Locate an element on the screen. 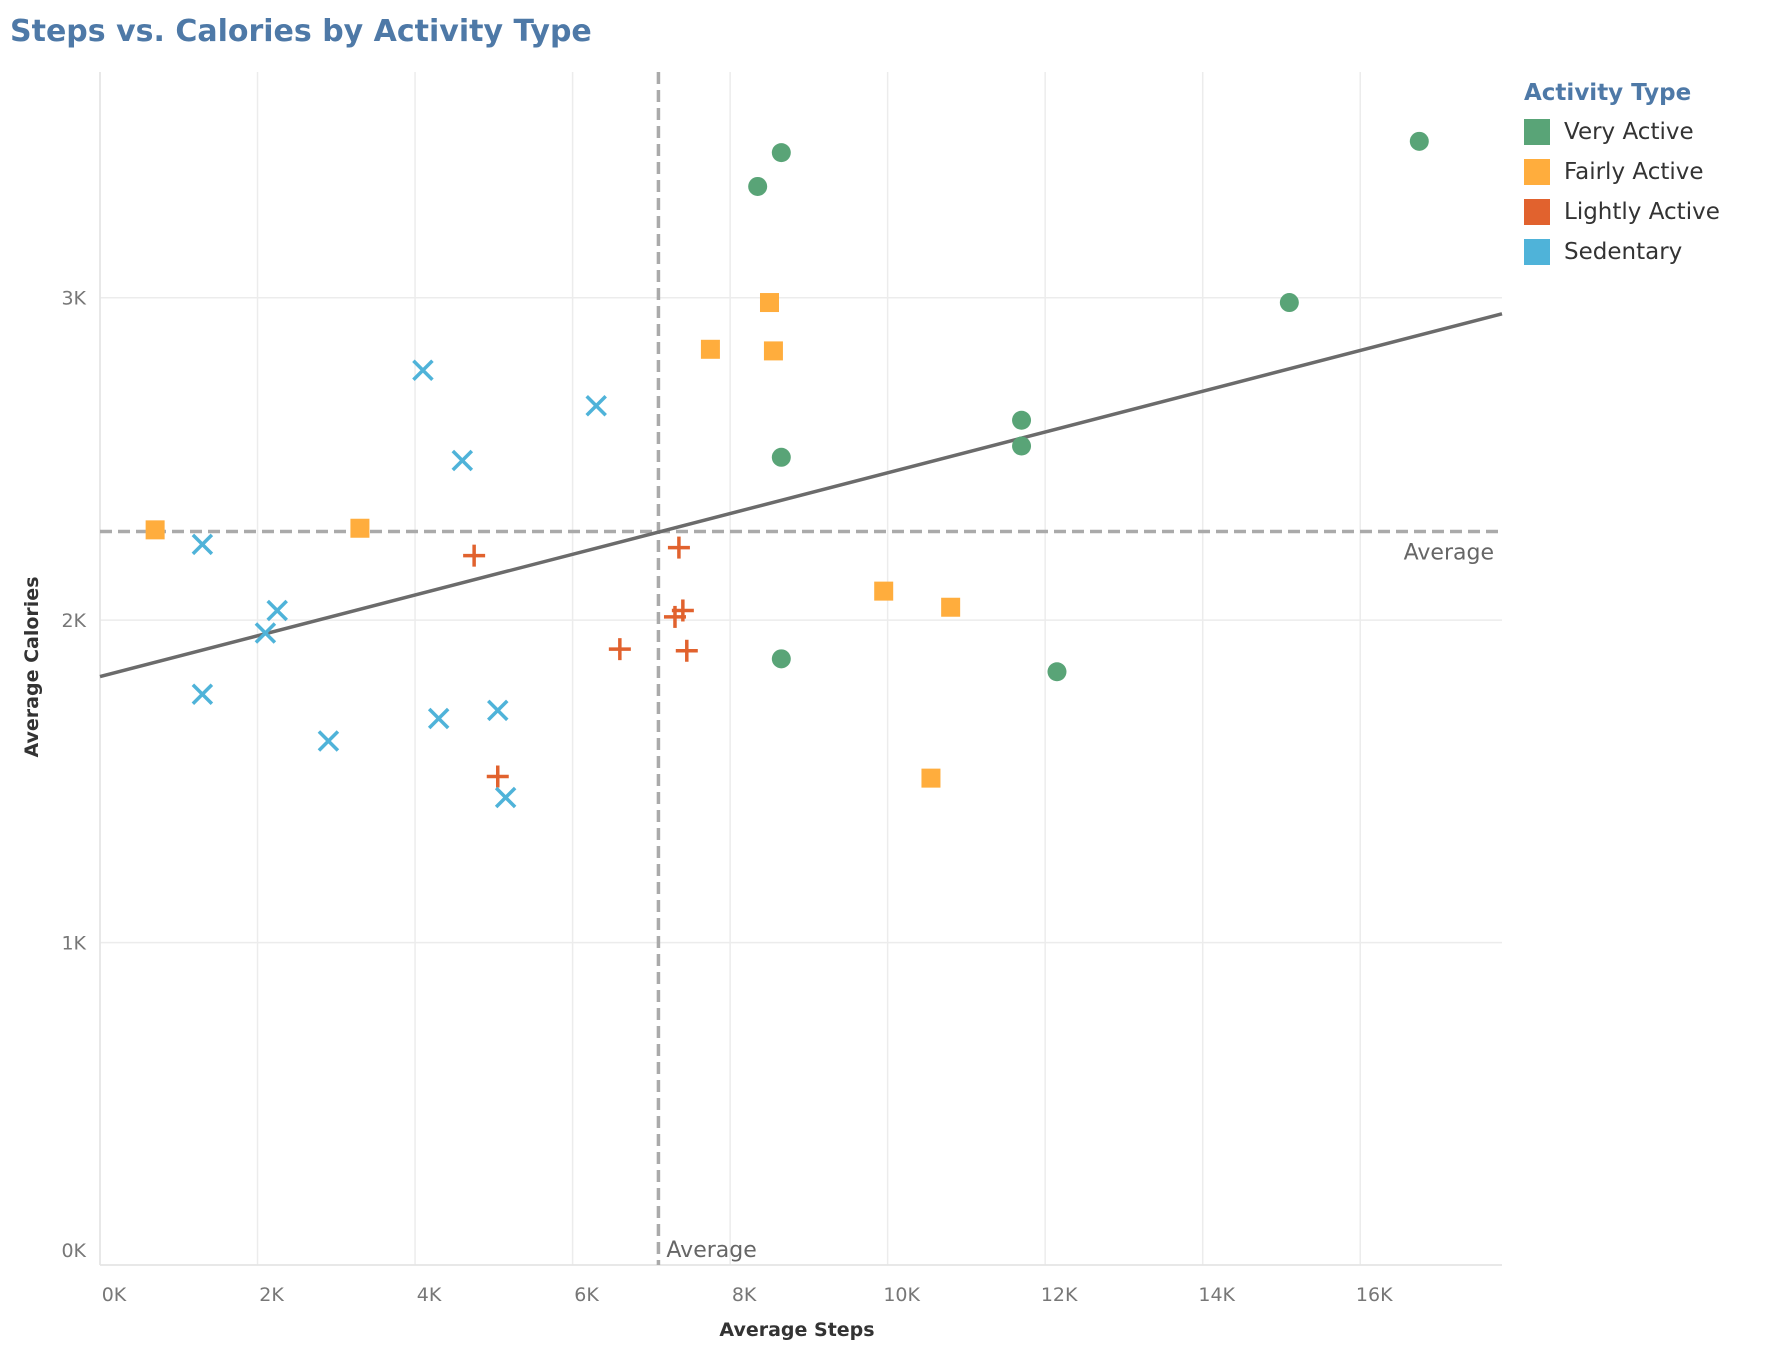  legend-item-very-active: Very Active is located at coordinates (1622, 132).